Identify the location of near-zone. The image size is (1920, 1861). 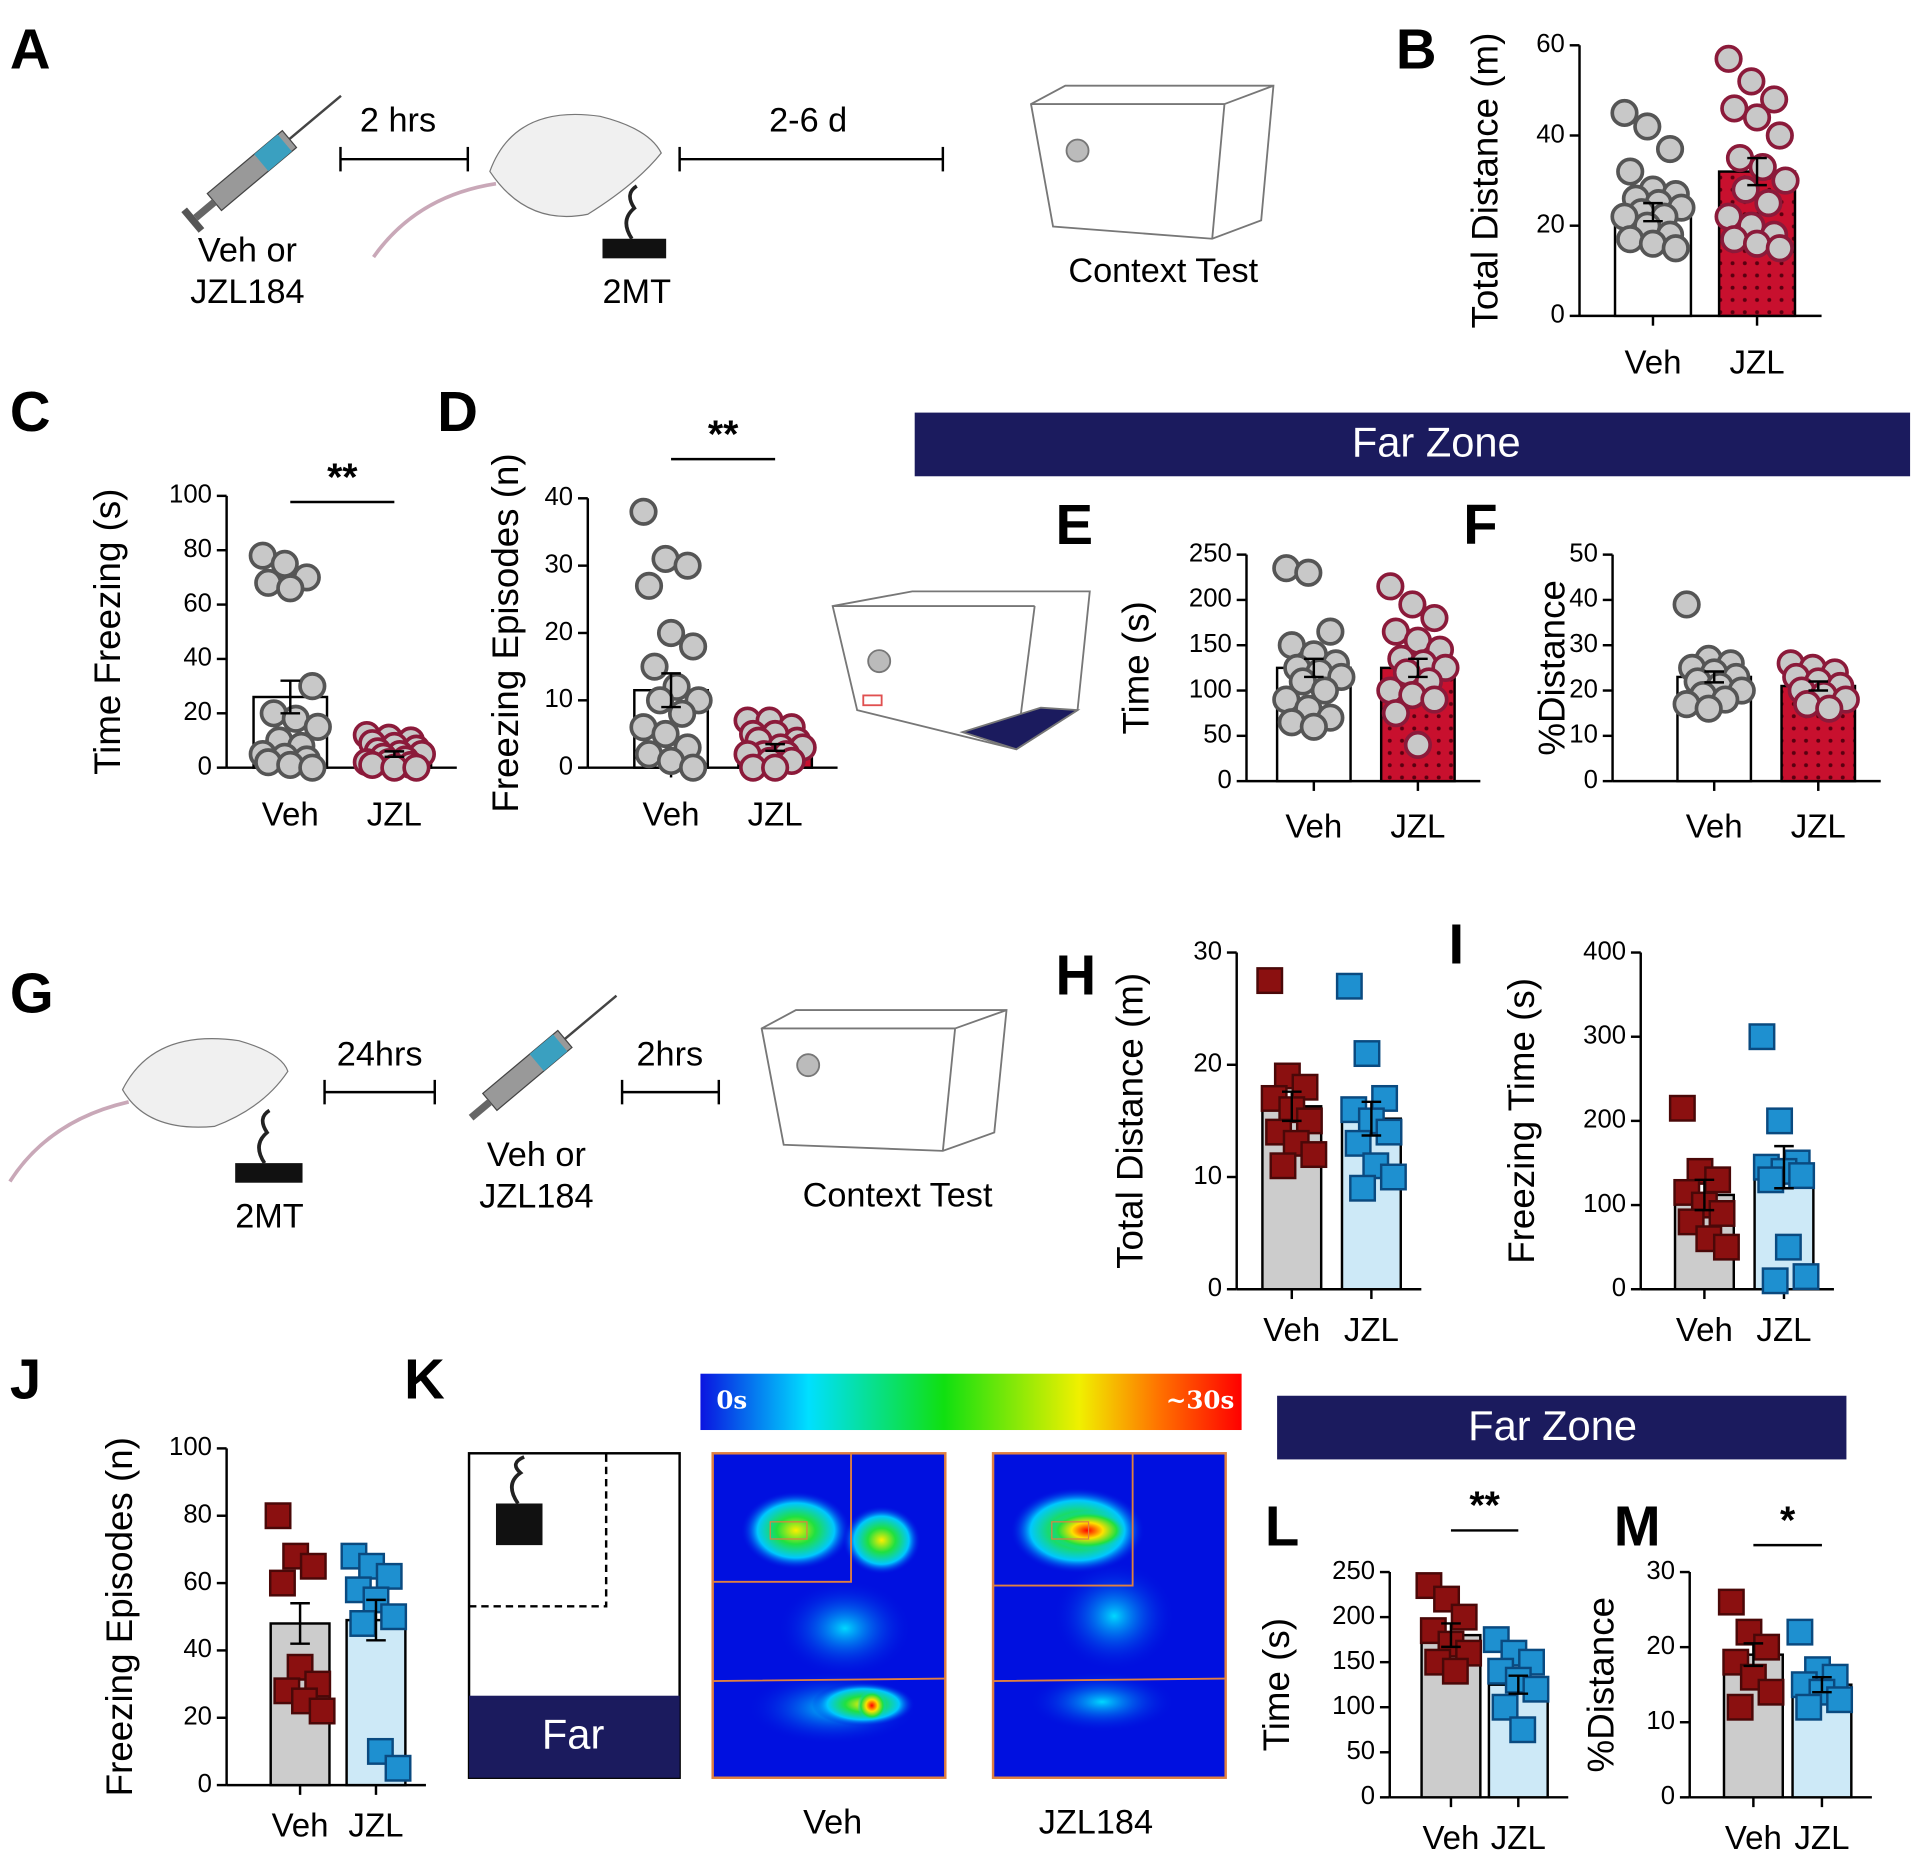
(538, 1530).